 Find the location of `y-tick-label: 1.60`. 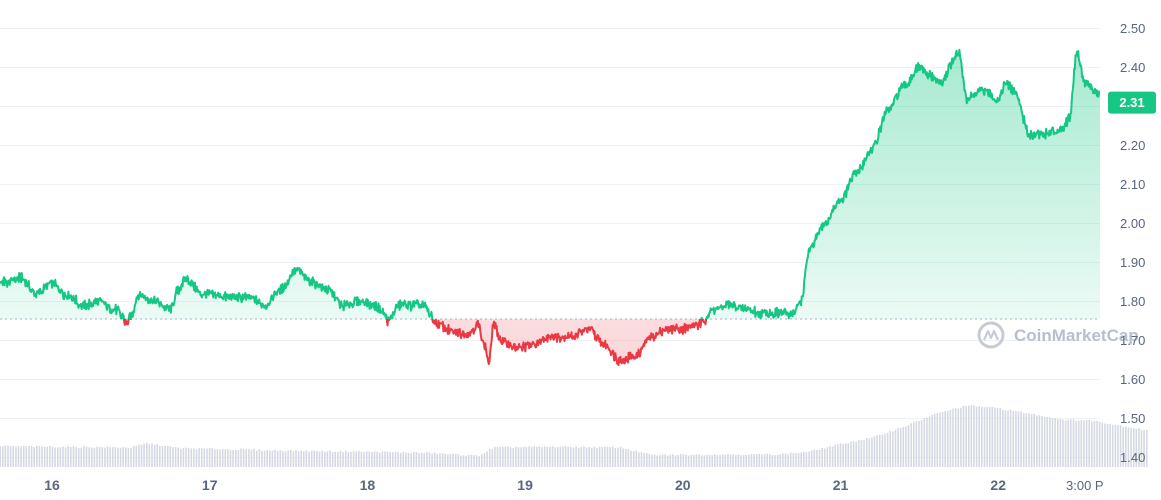

y-tick-label: 1.60 is located at coordinates (1132, 379).